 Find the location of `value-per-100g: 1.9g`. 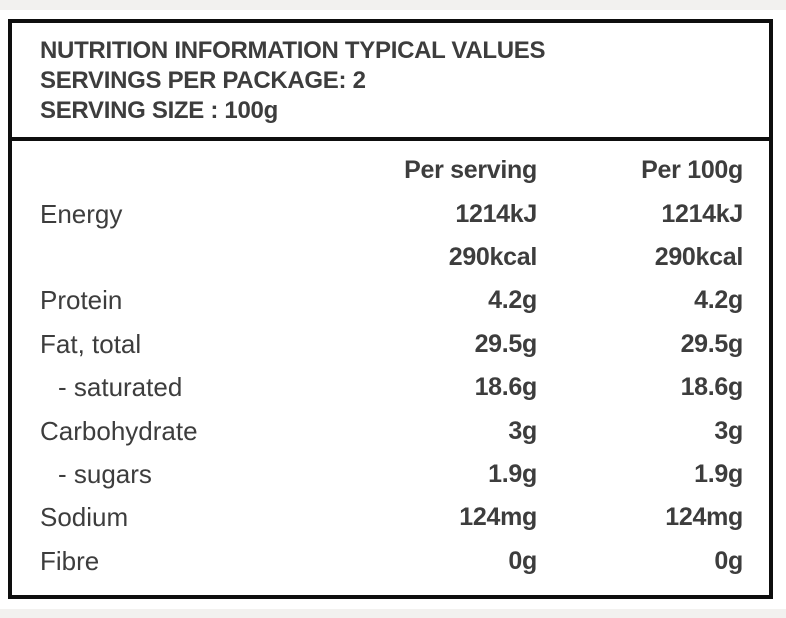

value-per-100g: 1.9g is located at coordinates (718, 474).